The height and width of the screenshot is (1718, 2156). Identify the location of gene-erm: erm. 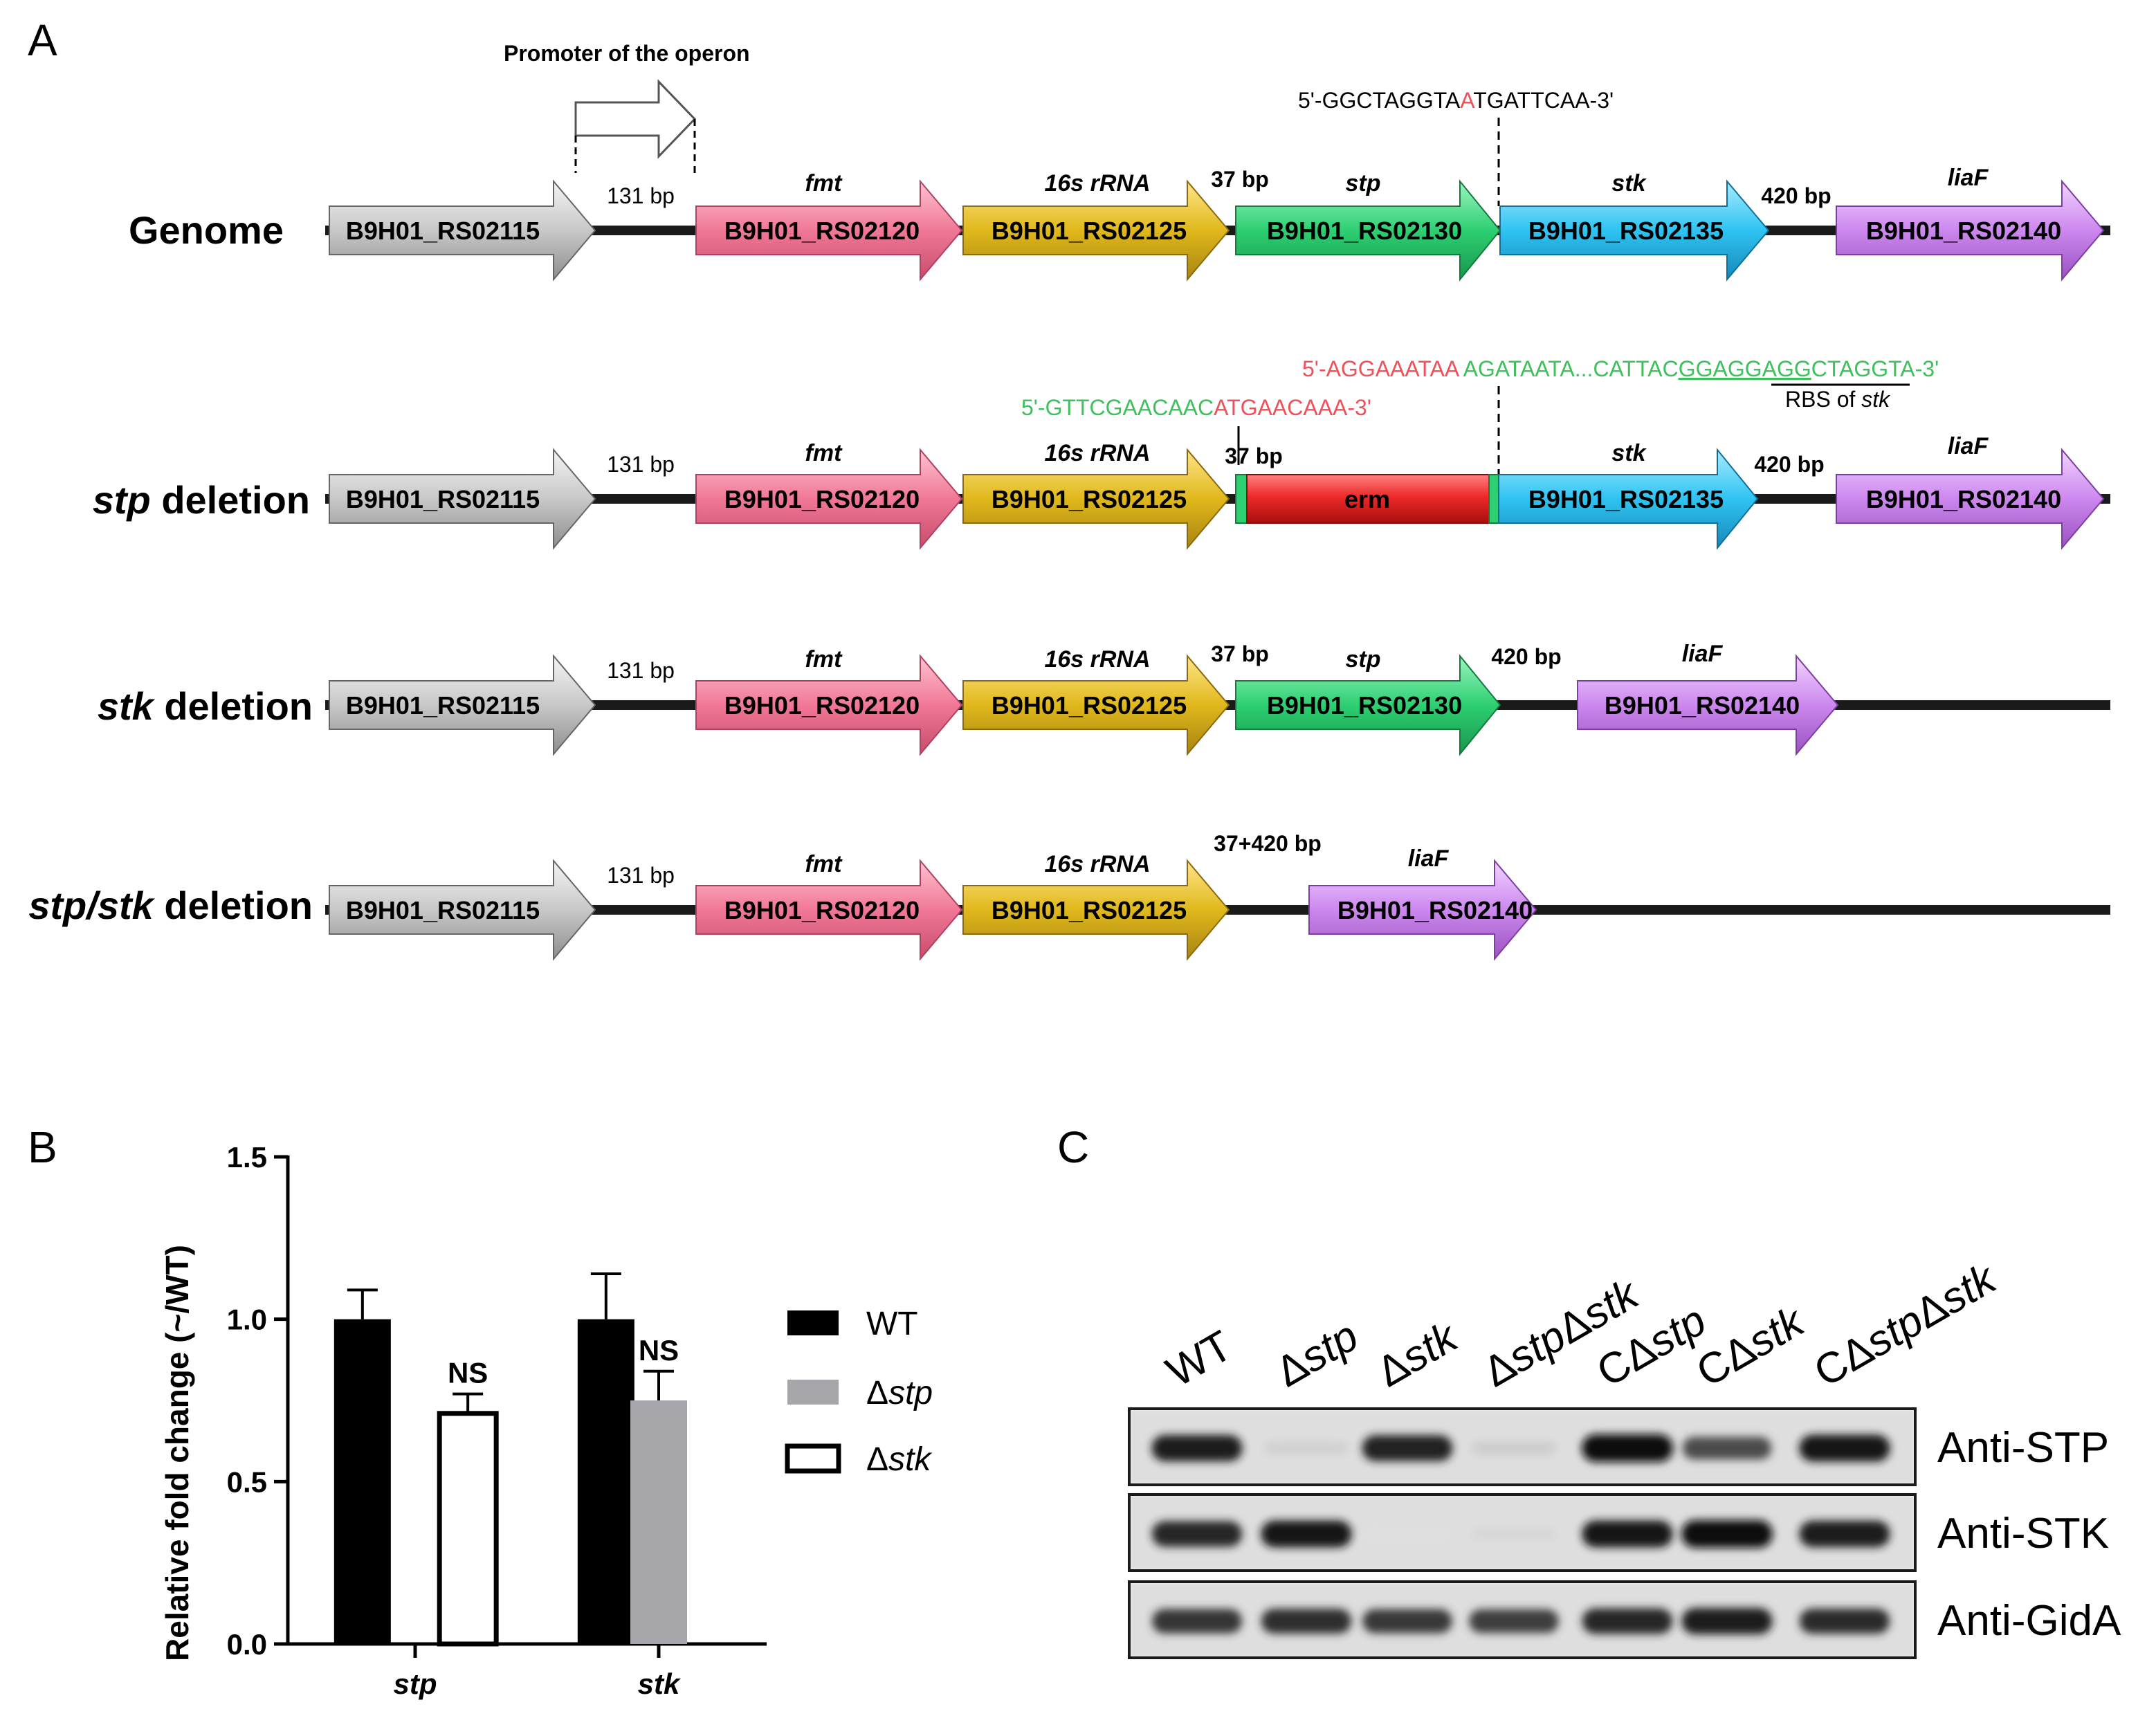
(1367, 499).